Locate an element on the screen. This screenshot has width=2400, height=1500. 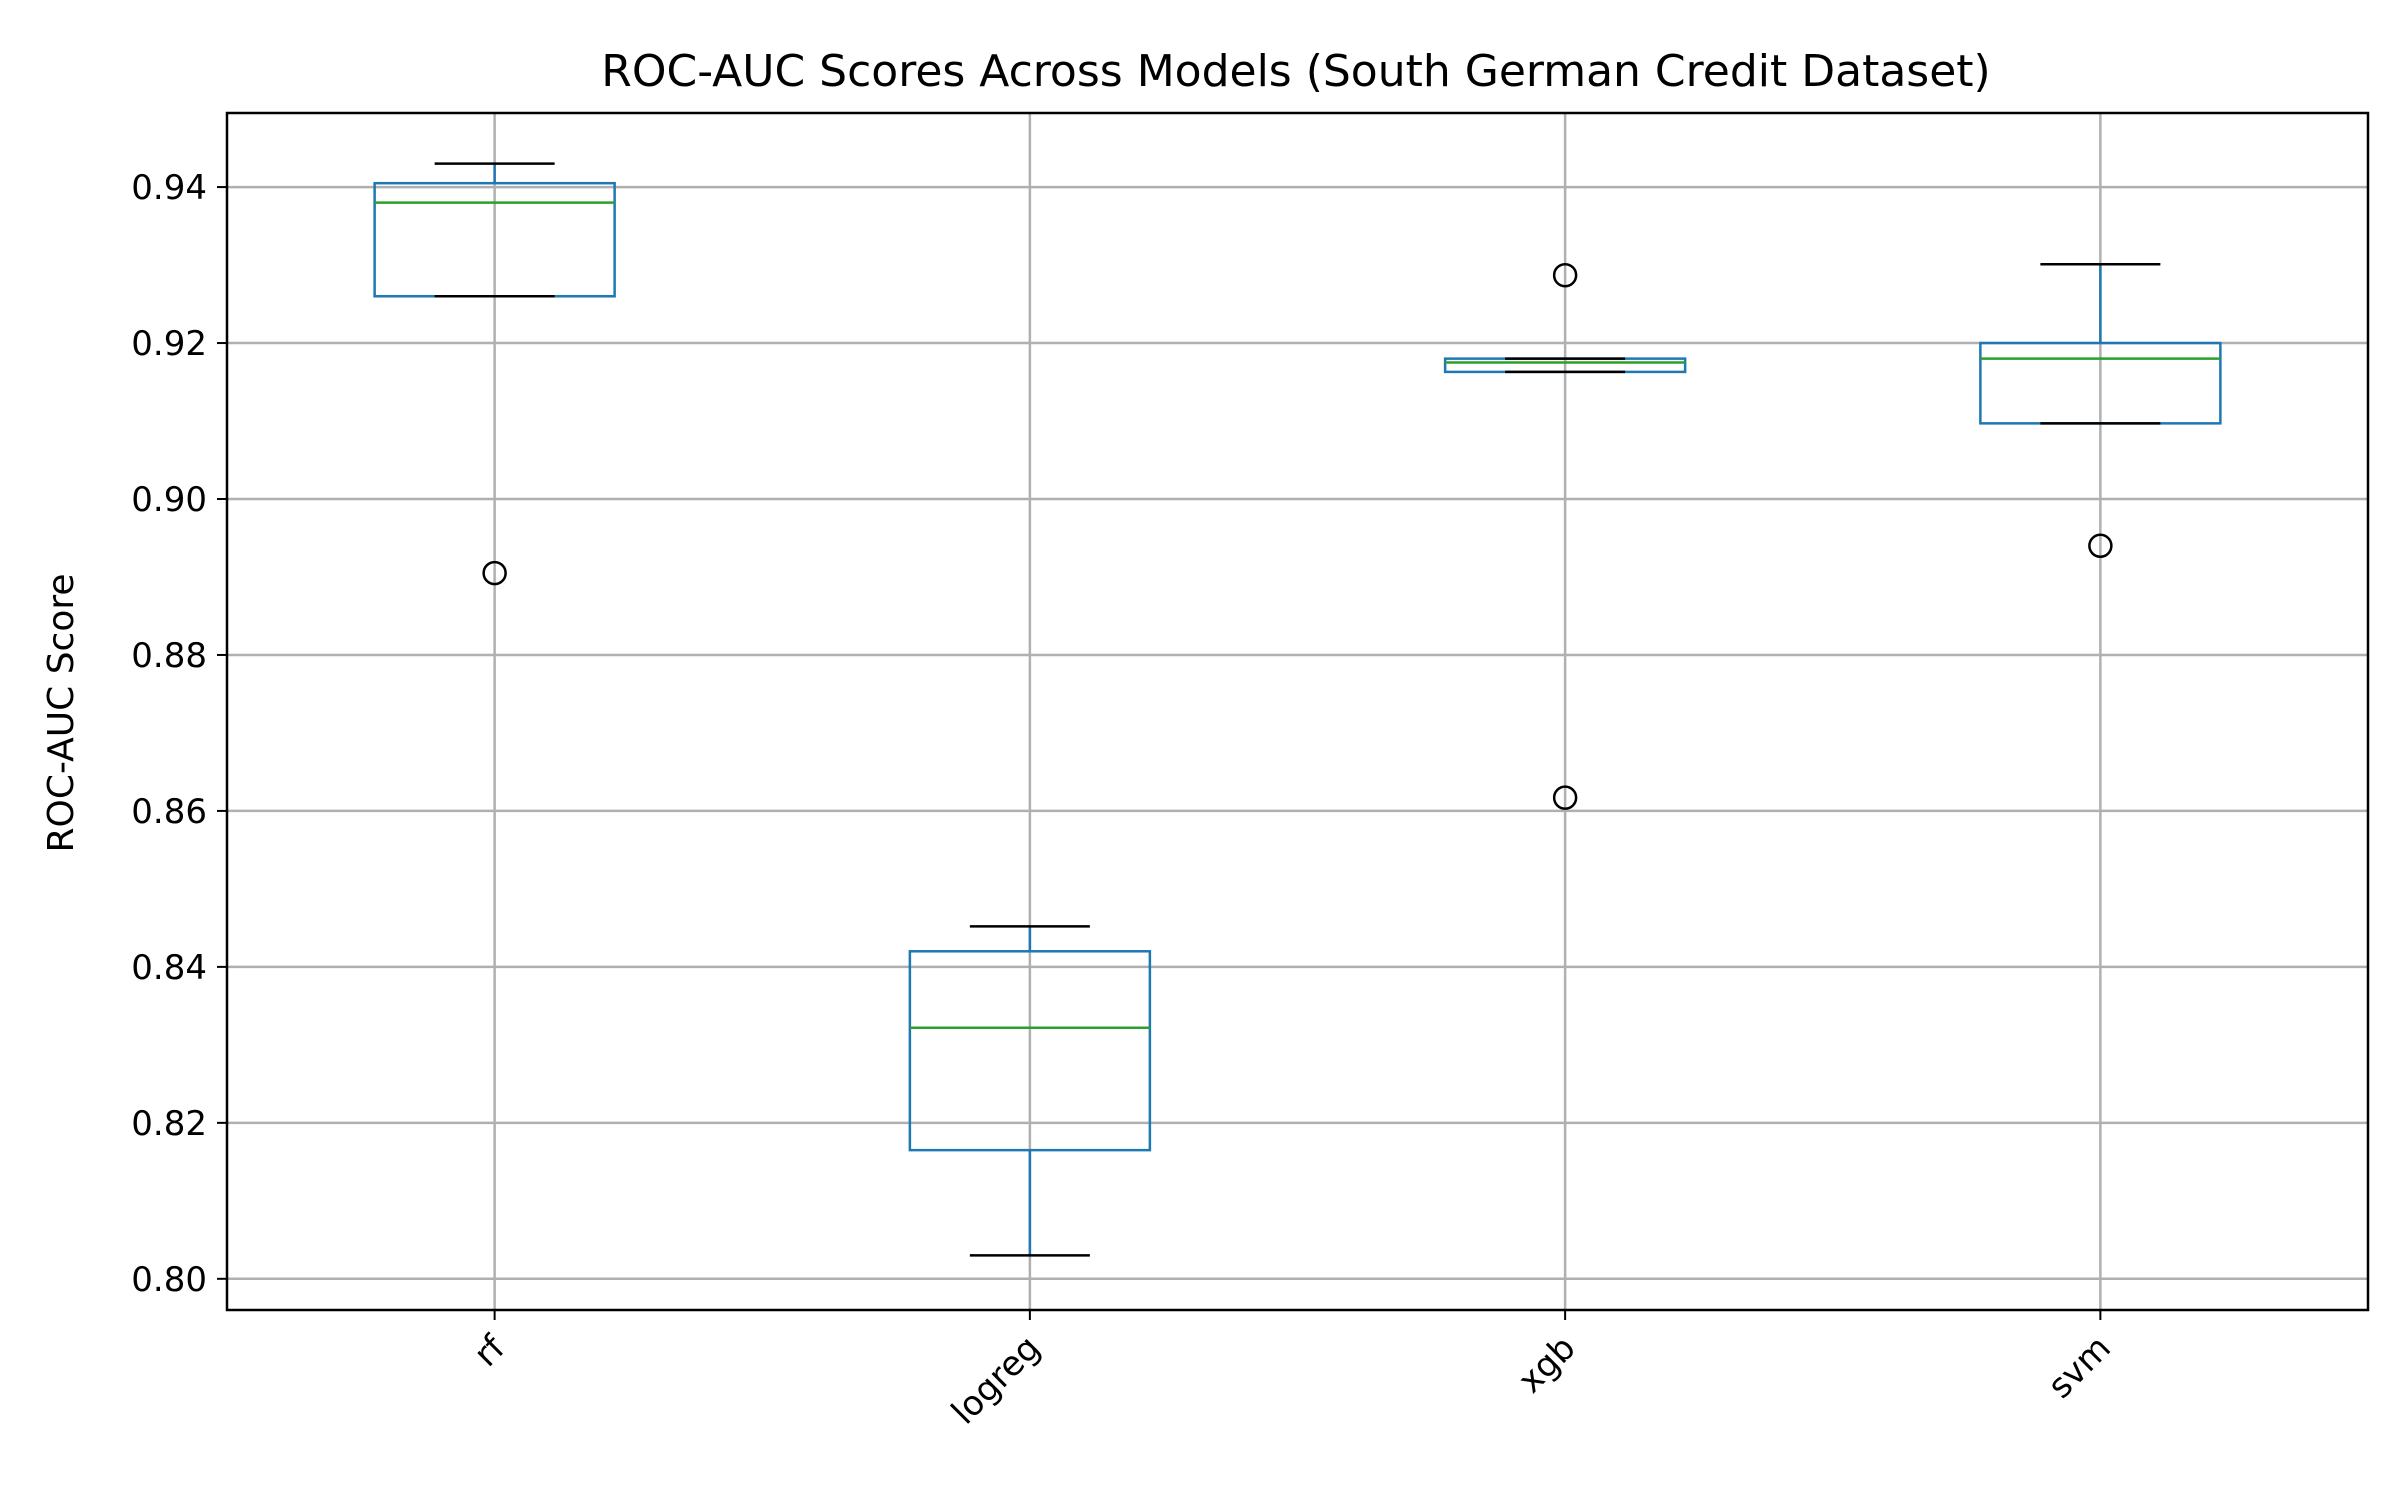
box-group-xgb is located at coordinates (1565, 536).